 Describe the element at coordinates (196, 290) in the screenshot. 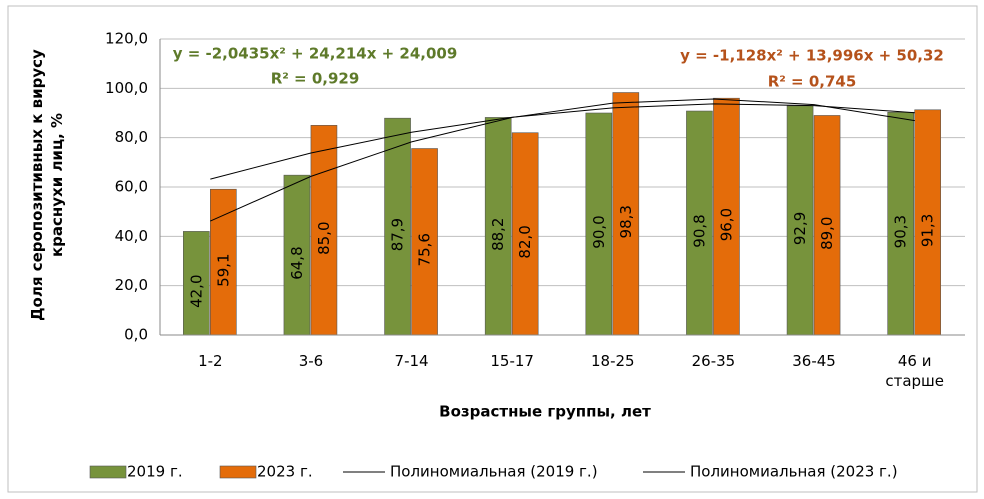

I see `data-label: 42,0` at that location.